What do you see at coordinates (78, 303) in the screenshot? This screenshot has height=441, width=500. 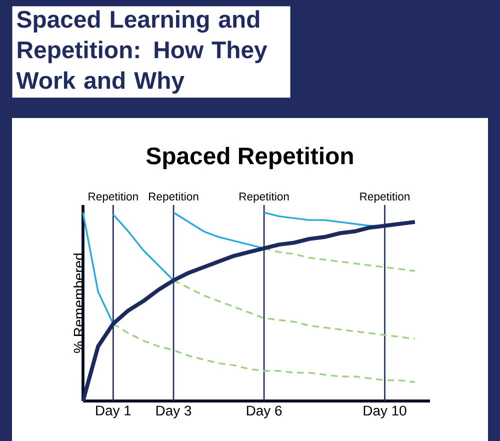 I see `y-axis-title: % Remembered` at bounding box center [78, 303].